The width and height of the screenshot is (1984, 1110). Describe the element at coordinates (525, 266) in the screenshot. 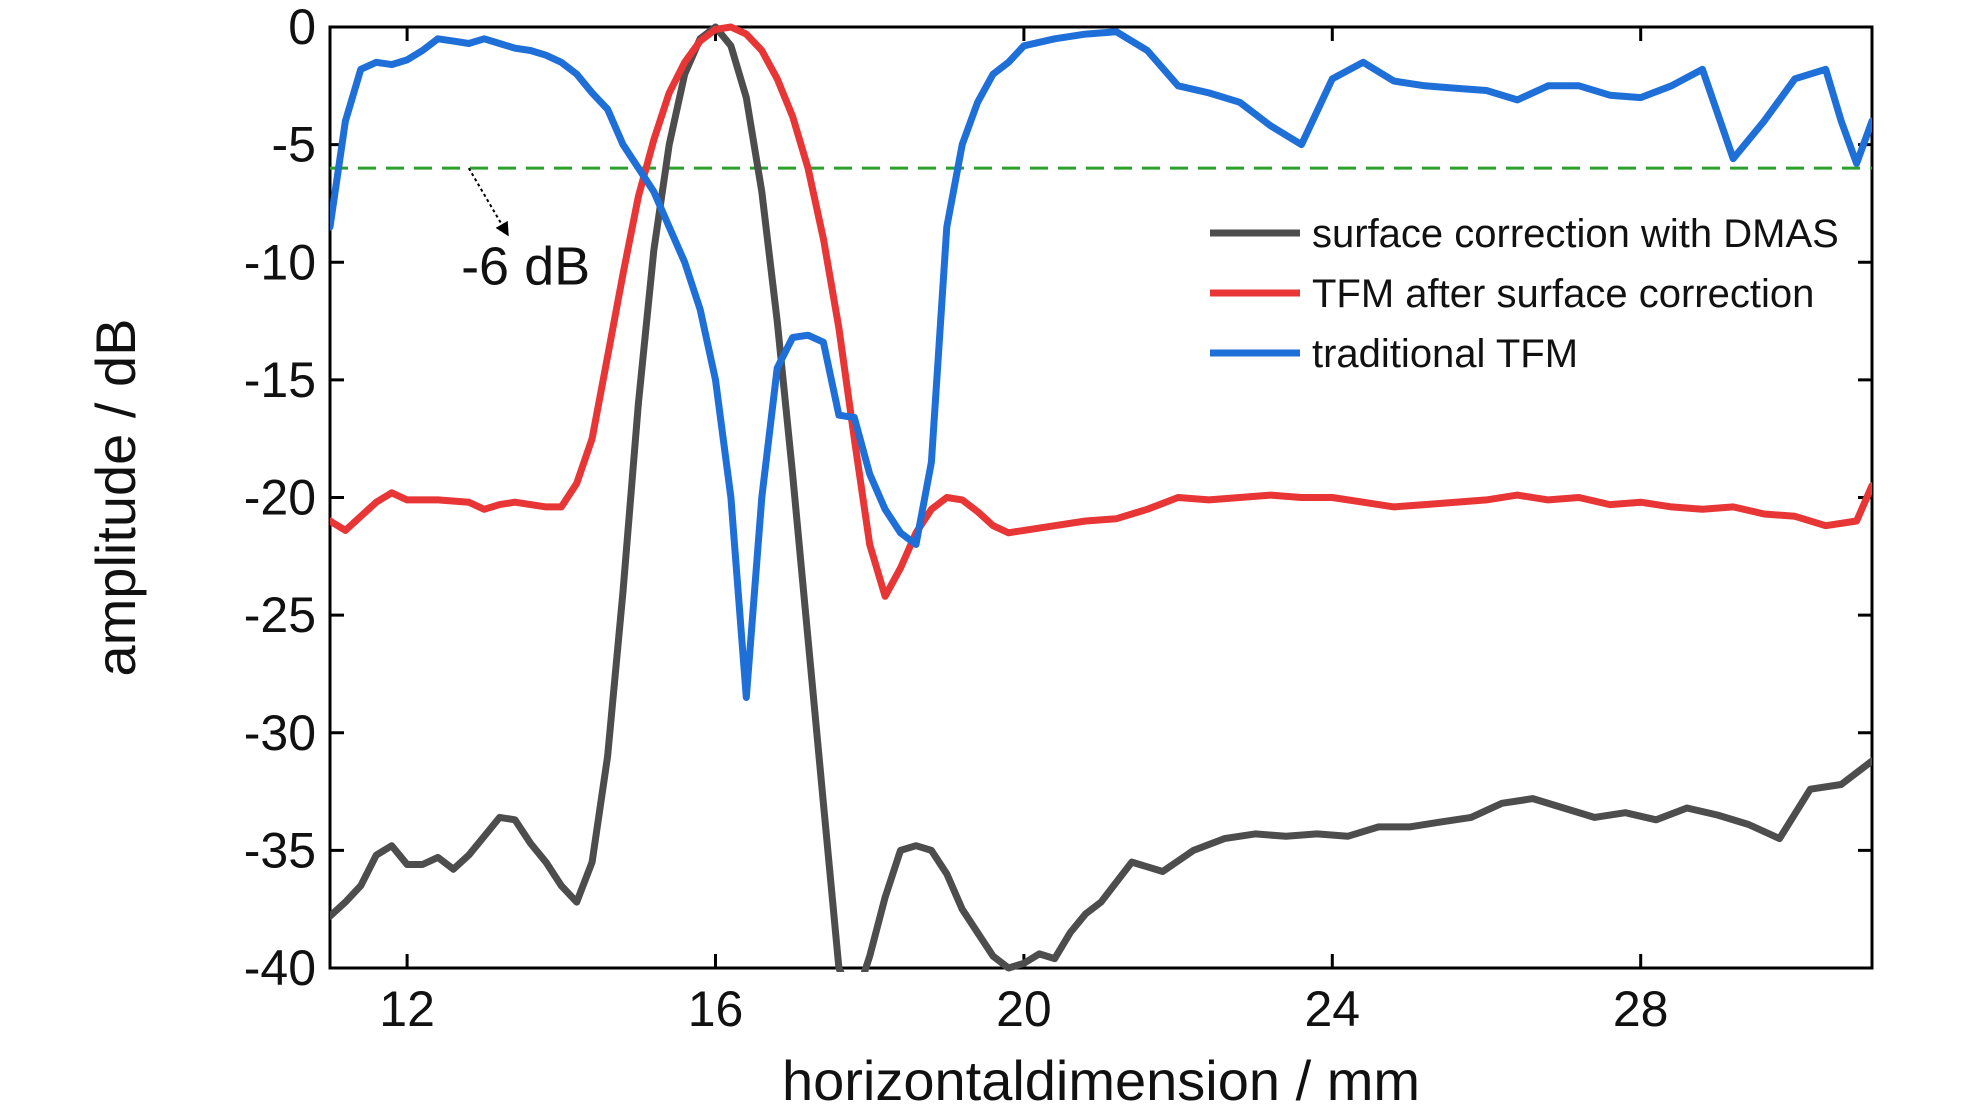

I see `annotation-label: -6 dB` at that location.